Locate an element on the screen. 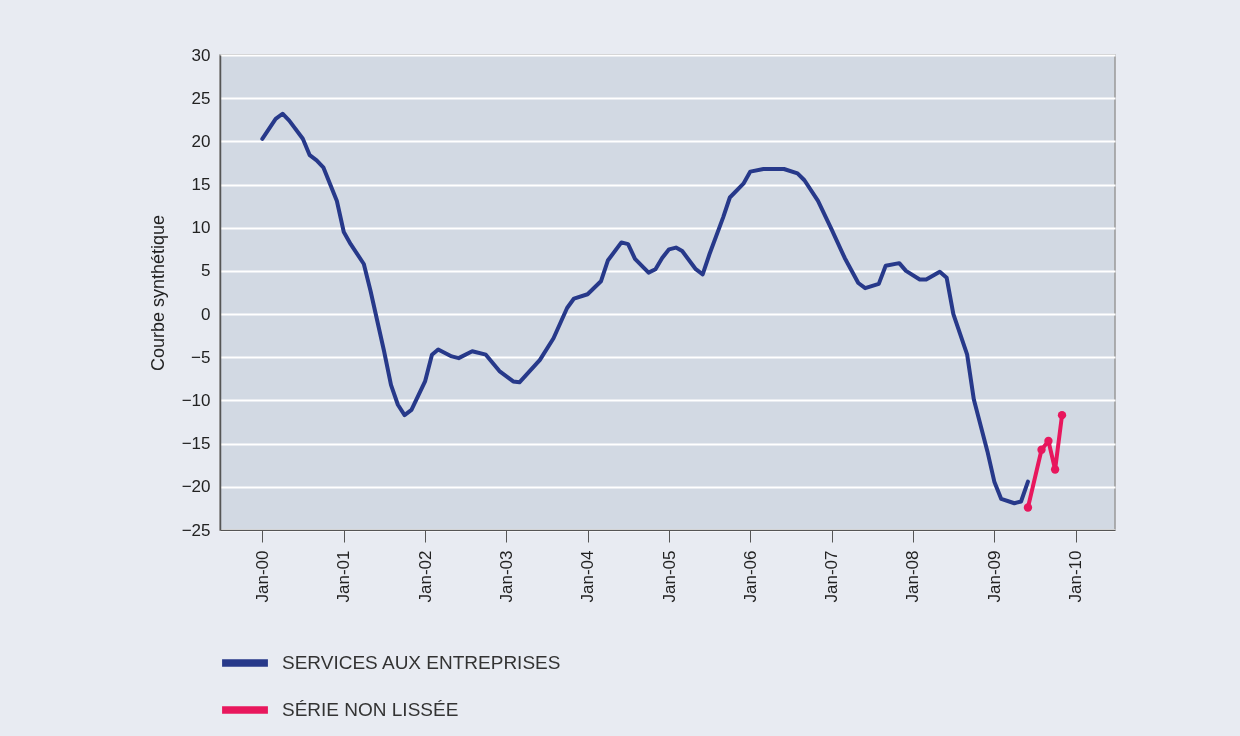 Image resolution: width=1240 pixels, height=736 pixels. y-tick-label: −5 is located at coordinates (201, 357).